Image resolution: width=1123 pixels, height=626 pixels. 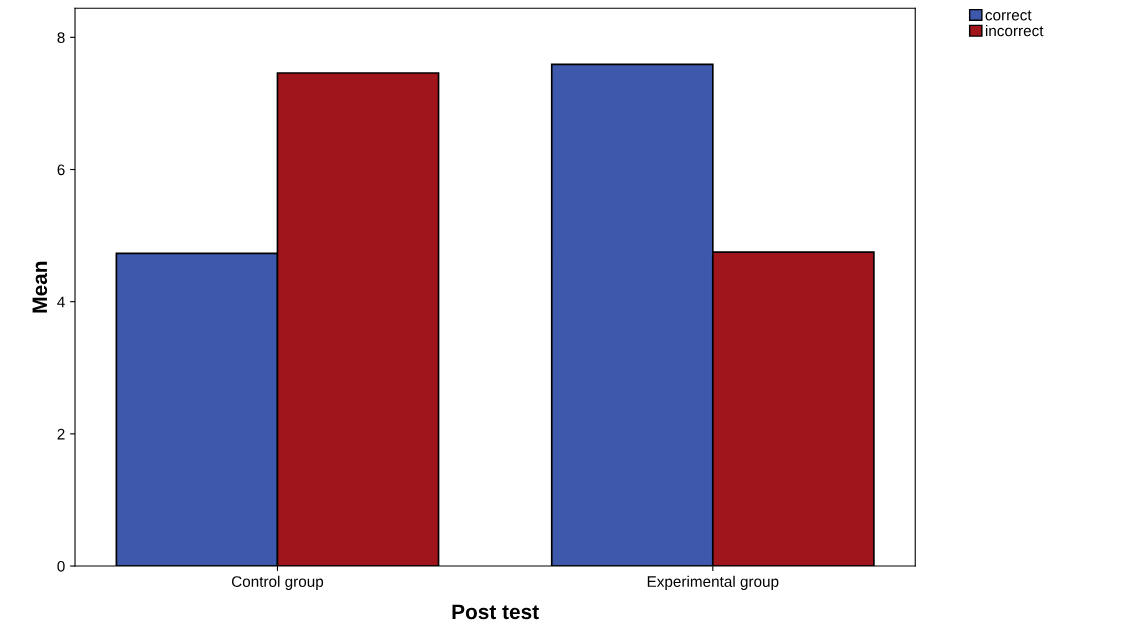 I want to click on x-tick-label: Control group, so click(x=277, y=582).